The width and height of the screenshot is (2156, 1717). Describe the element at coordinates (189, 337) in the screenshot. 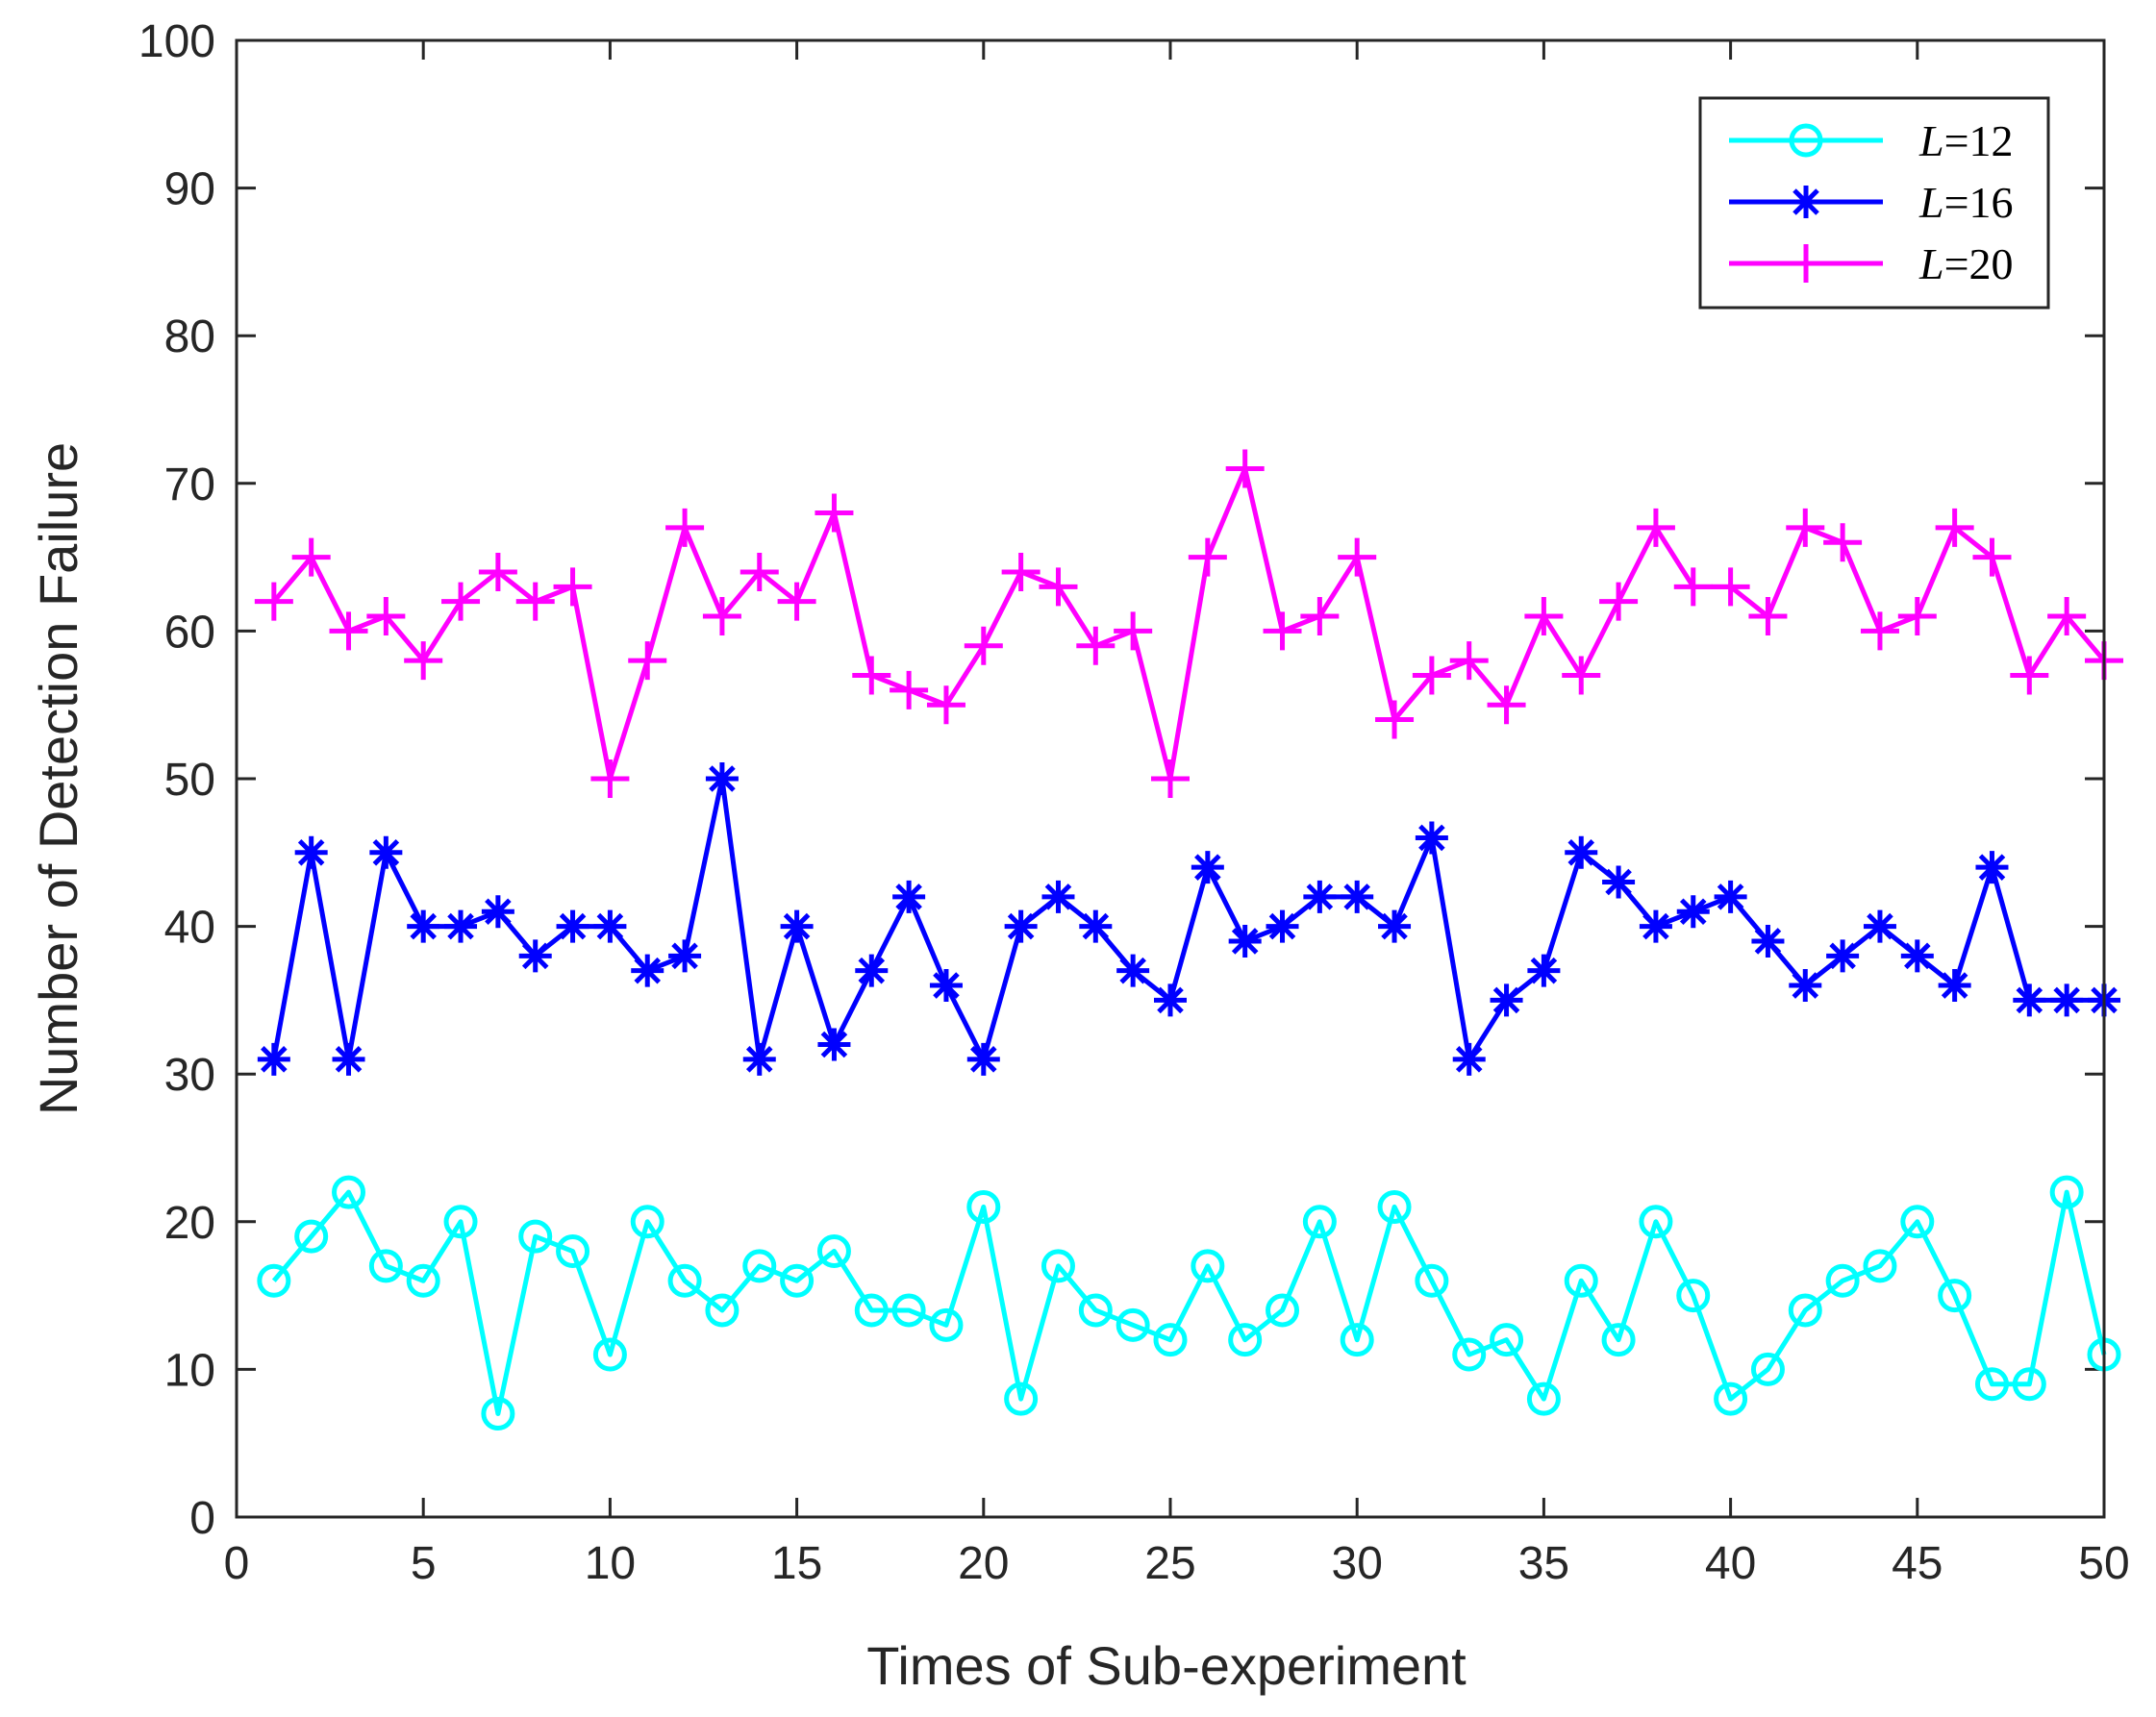

I see `y-tick-label: 80` at that location.